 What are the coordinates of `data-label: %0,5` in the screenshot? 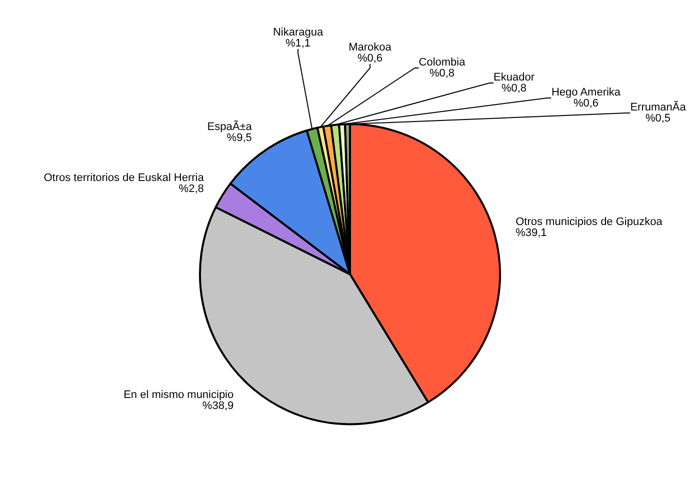 It's located at (658, 118).